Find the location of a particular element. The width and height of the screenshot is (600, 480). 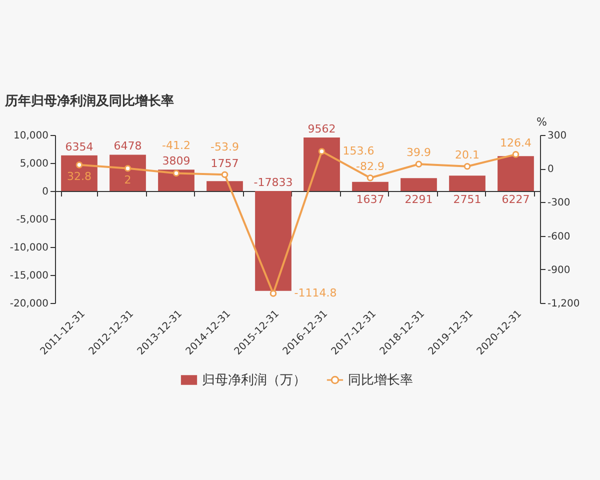

y2-tick-label: -900 is located at coordinates (559, 270).